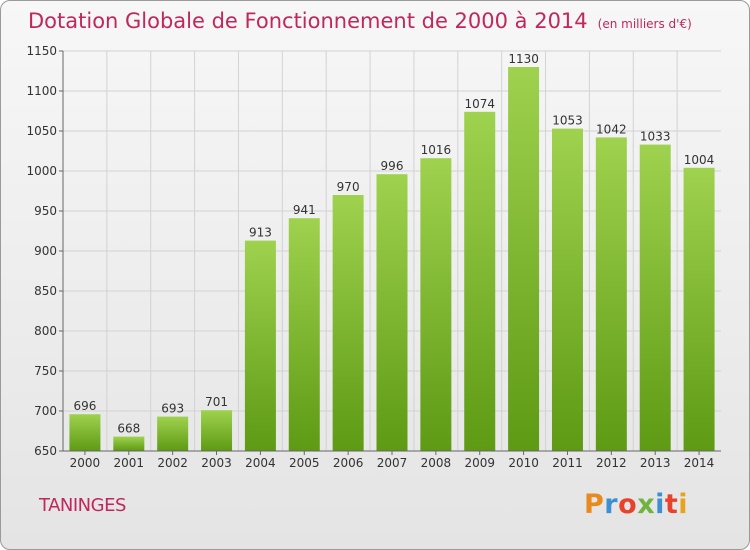 The height and width of the screenshot is (550, 750). What do you see at coordinates (436, 304) in the screenshot?
I see `bar-2008` at bounding box center [436, 304].